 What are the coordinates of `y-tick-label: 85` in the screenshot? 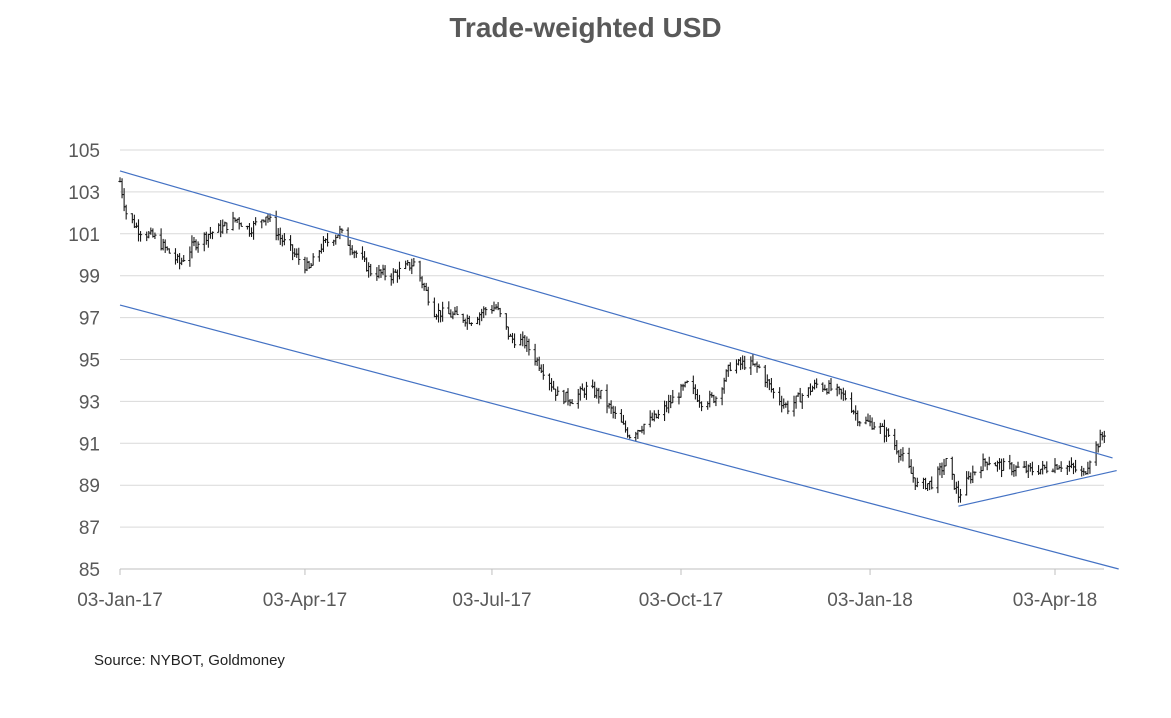 It's located at (89, 570).